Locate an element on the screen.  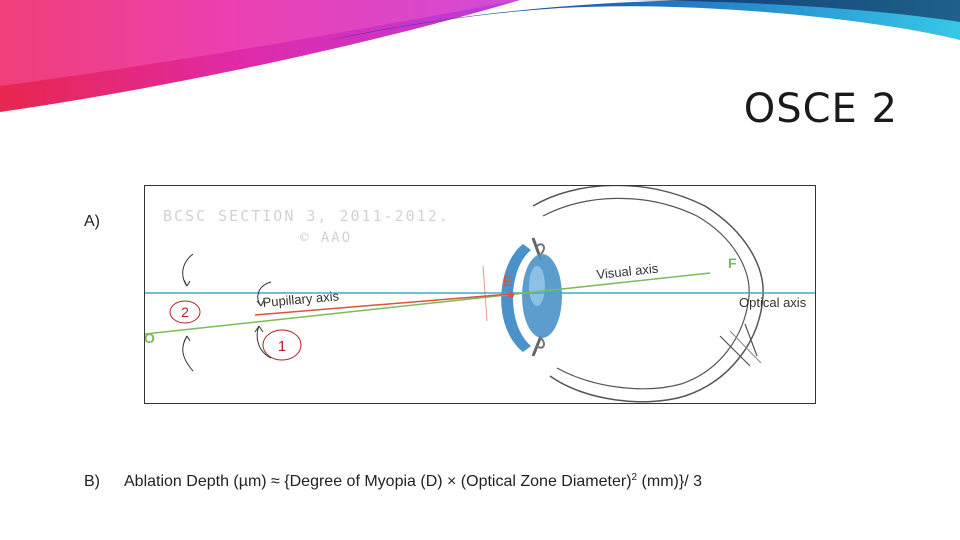
pupillary-axis-label: Pupillary axis is located at coordinates (301, 299).